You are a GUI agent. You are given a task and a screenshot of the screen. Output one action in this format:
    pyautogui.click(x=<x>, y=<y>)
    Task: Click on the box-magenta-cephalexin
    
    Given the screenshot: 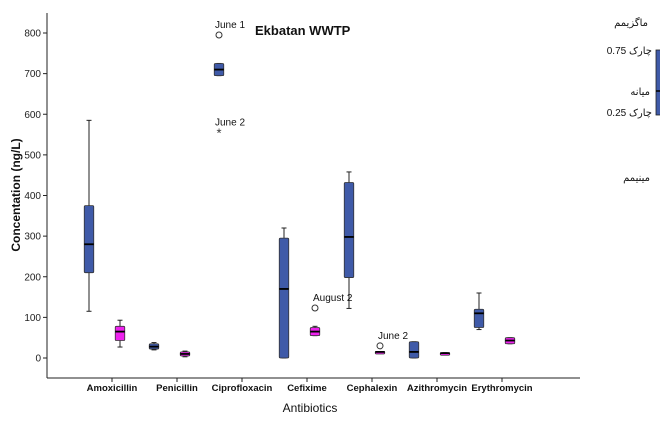 What is the action you would take?
    pyautogui.click(x=380, y=353)
    